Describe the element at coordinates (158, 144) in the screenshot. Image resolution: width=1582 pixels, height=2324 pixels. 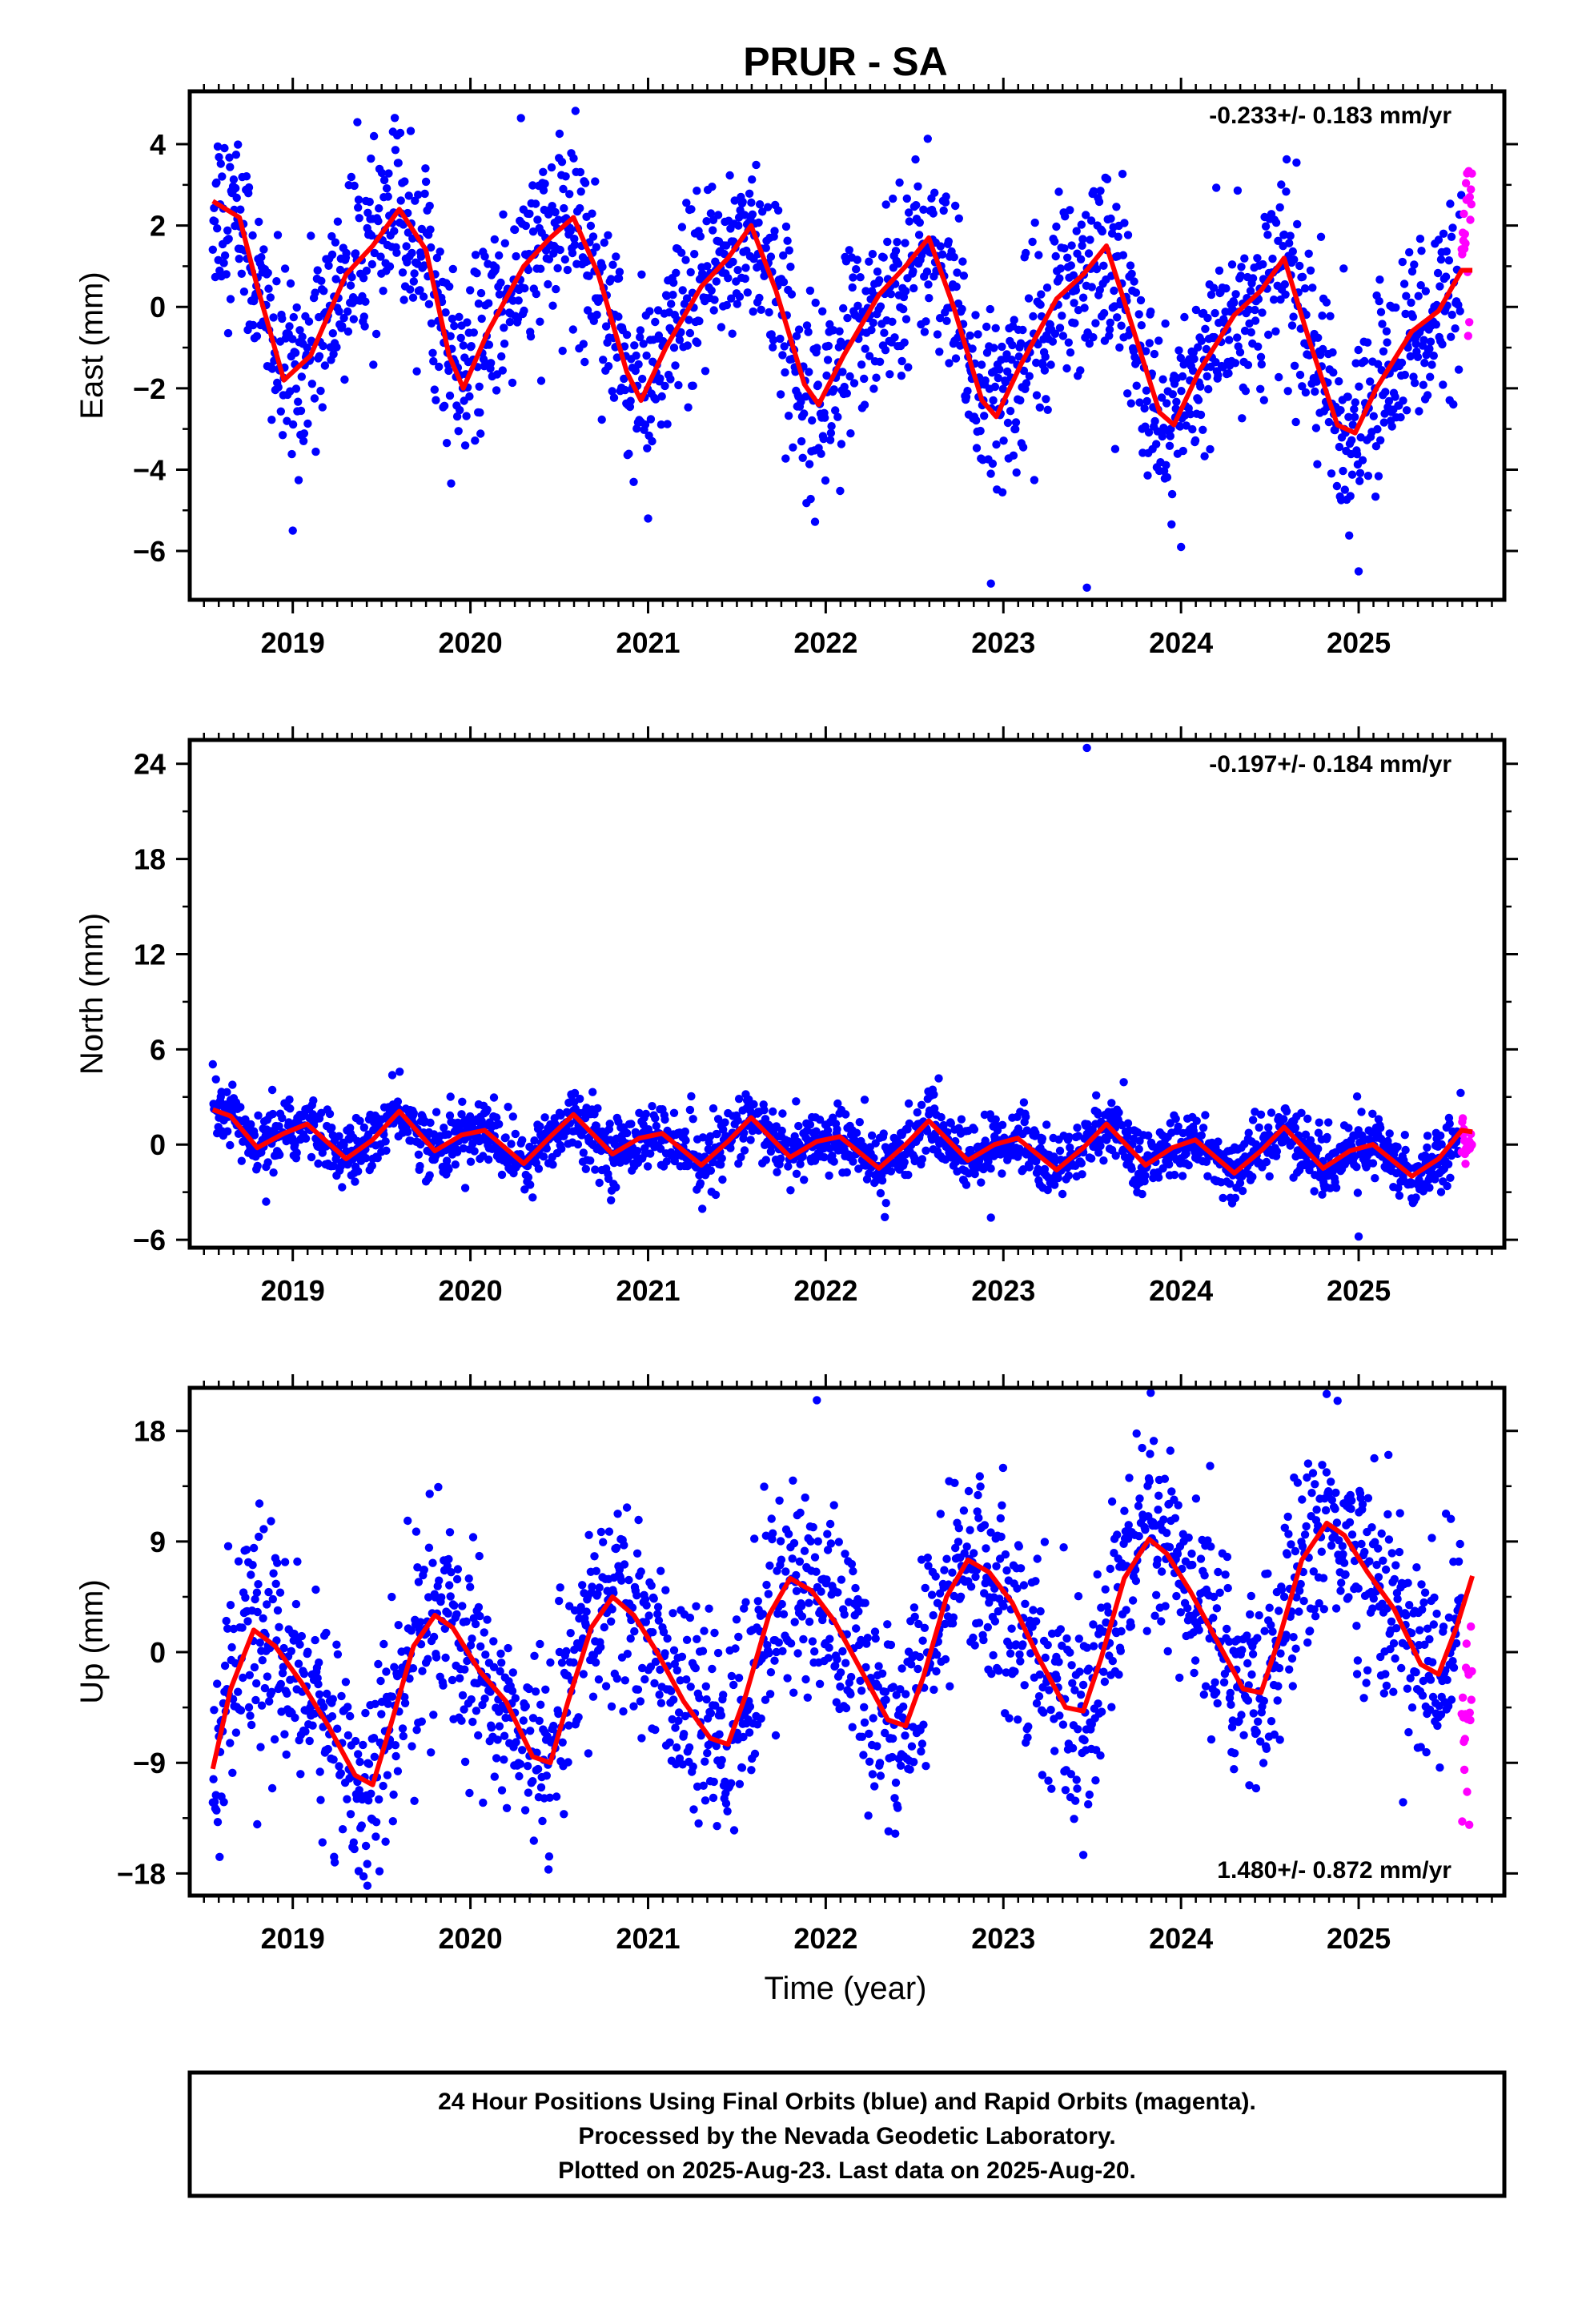
I see `east-y-tick-label: 4` at that location.